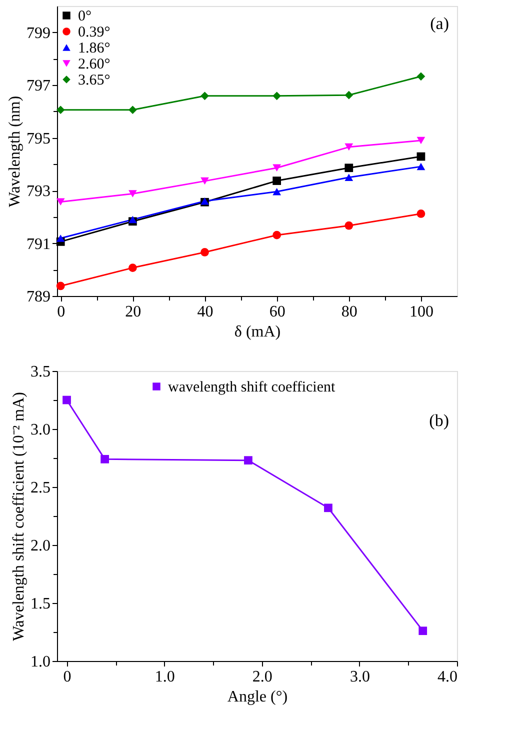 The width and height of the screenshot is (508, 738). What do you see at coordinates (85, 16) in the screenshot?
I see `legend-label: 0°` at bounding box center [85, 16].